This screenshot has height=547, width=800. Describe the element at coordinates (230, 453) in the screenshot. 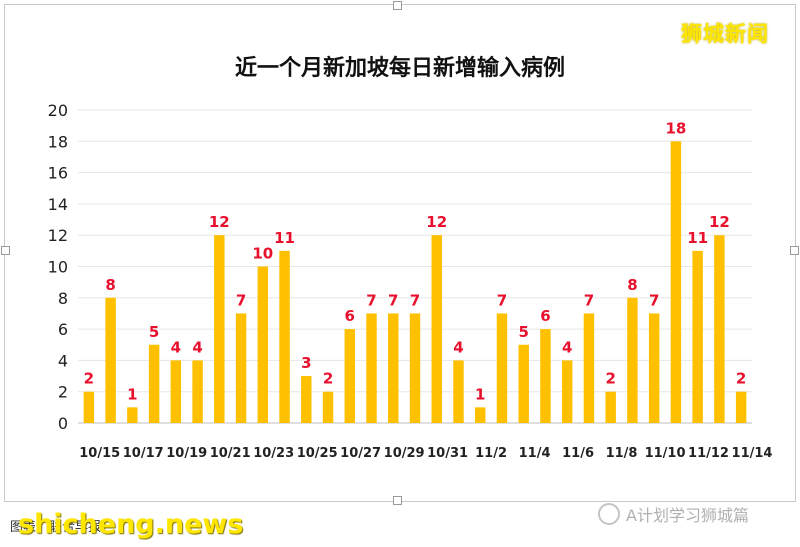

I see `x-tick-label: 10/21` at that location.